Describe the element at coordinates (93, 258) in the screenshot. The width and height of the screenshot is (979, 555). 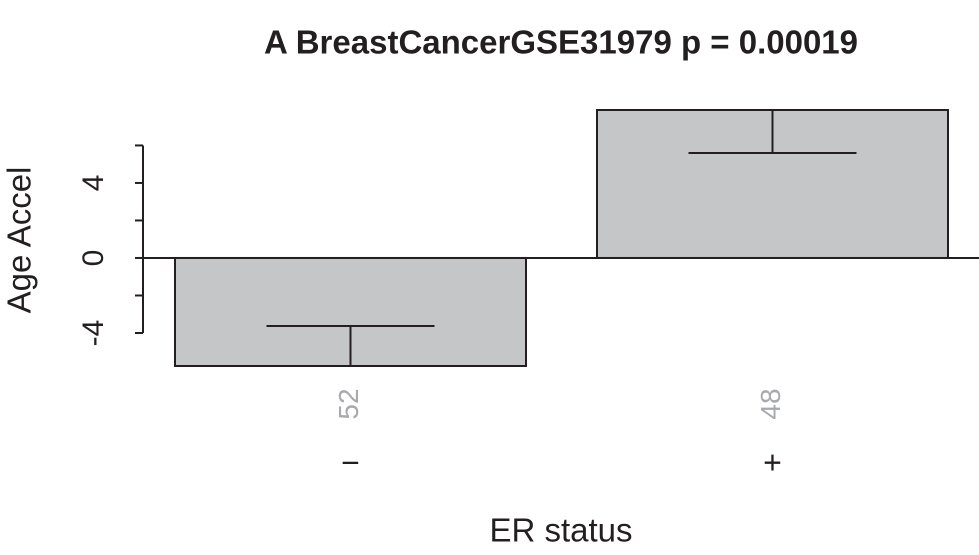
I see `y-tick-label: 0` at that location.